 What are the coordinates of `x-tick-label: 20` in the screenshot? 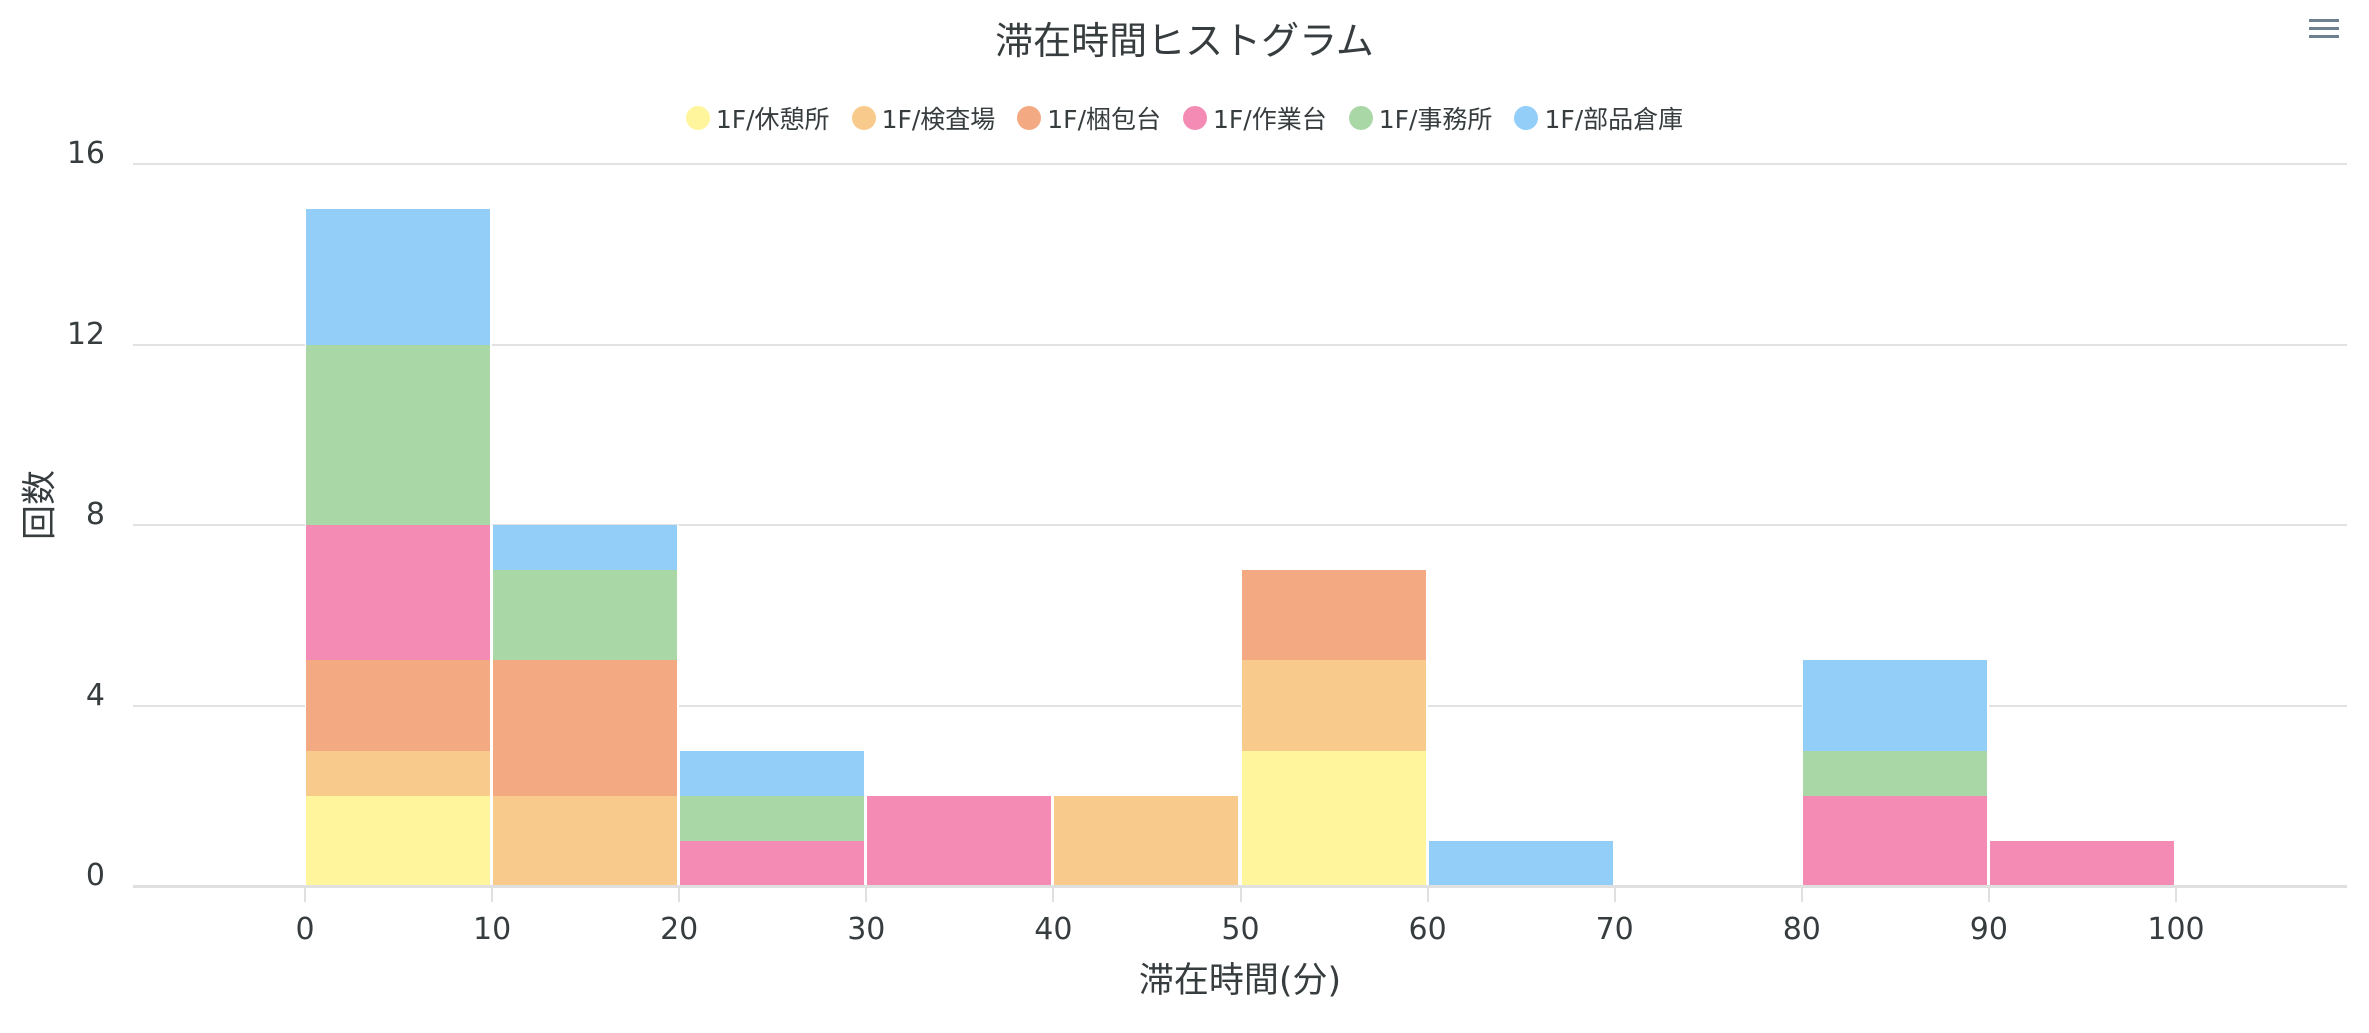 It's located at (679, 929).